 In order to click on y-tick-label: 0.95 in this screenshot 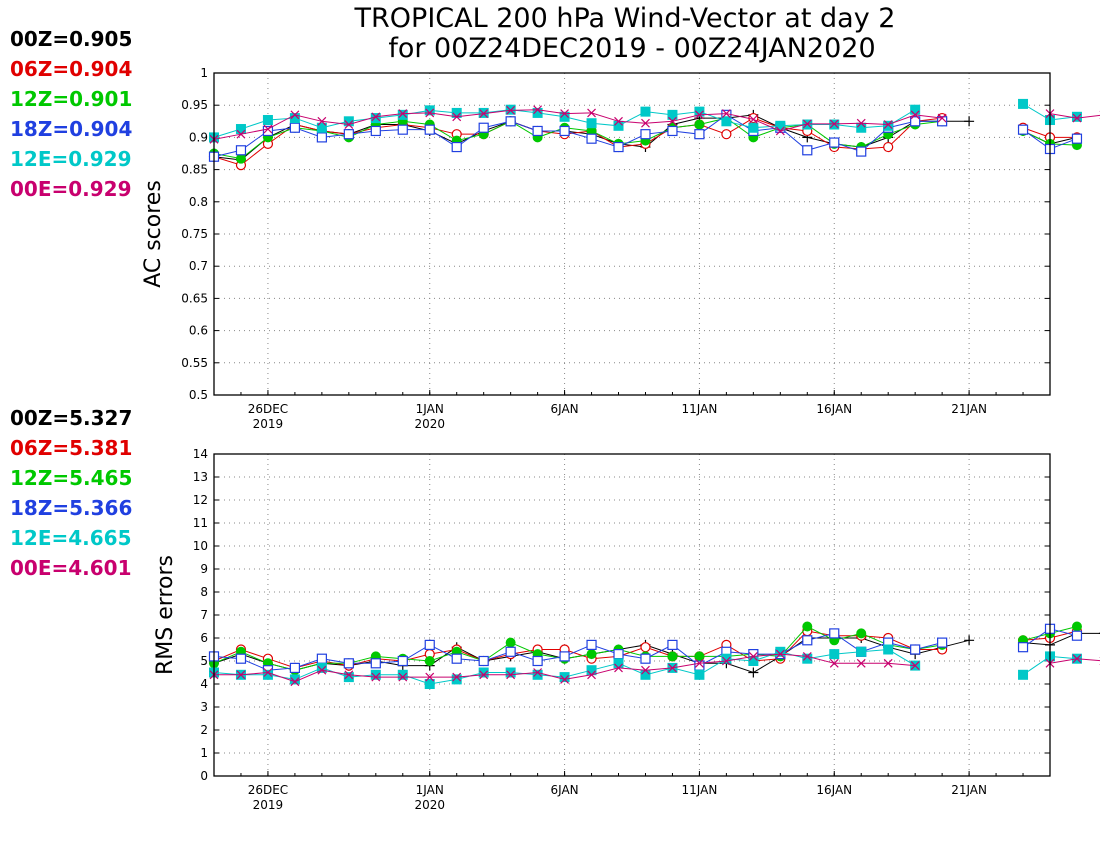, I will do `click(194, 105)`.